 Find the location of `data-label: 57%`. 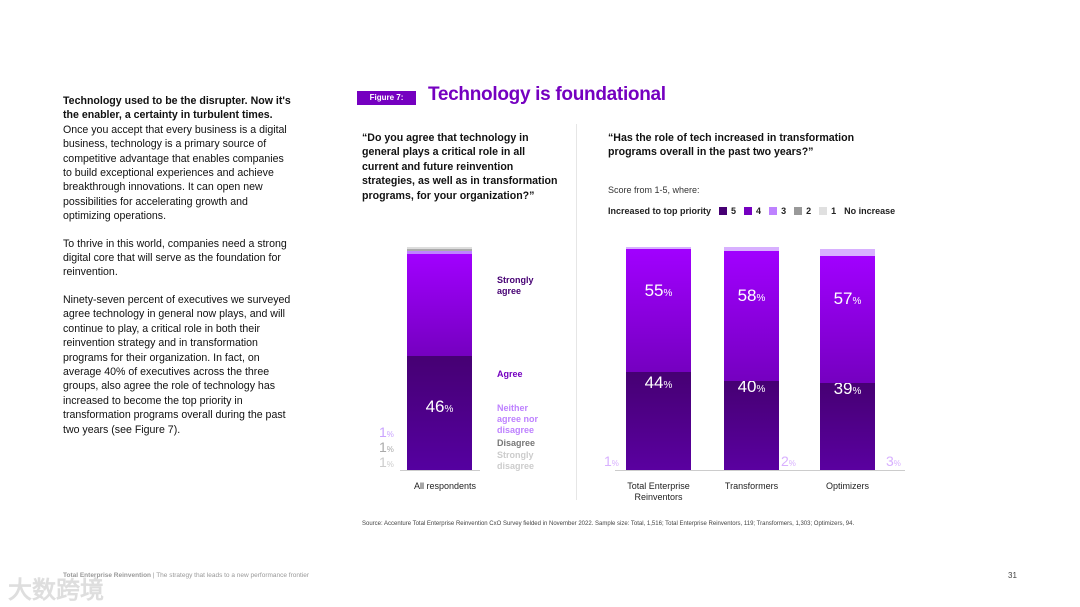

data-label: 57% is located at coordinates (847, 299).